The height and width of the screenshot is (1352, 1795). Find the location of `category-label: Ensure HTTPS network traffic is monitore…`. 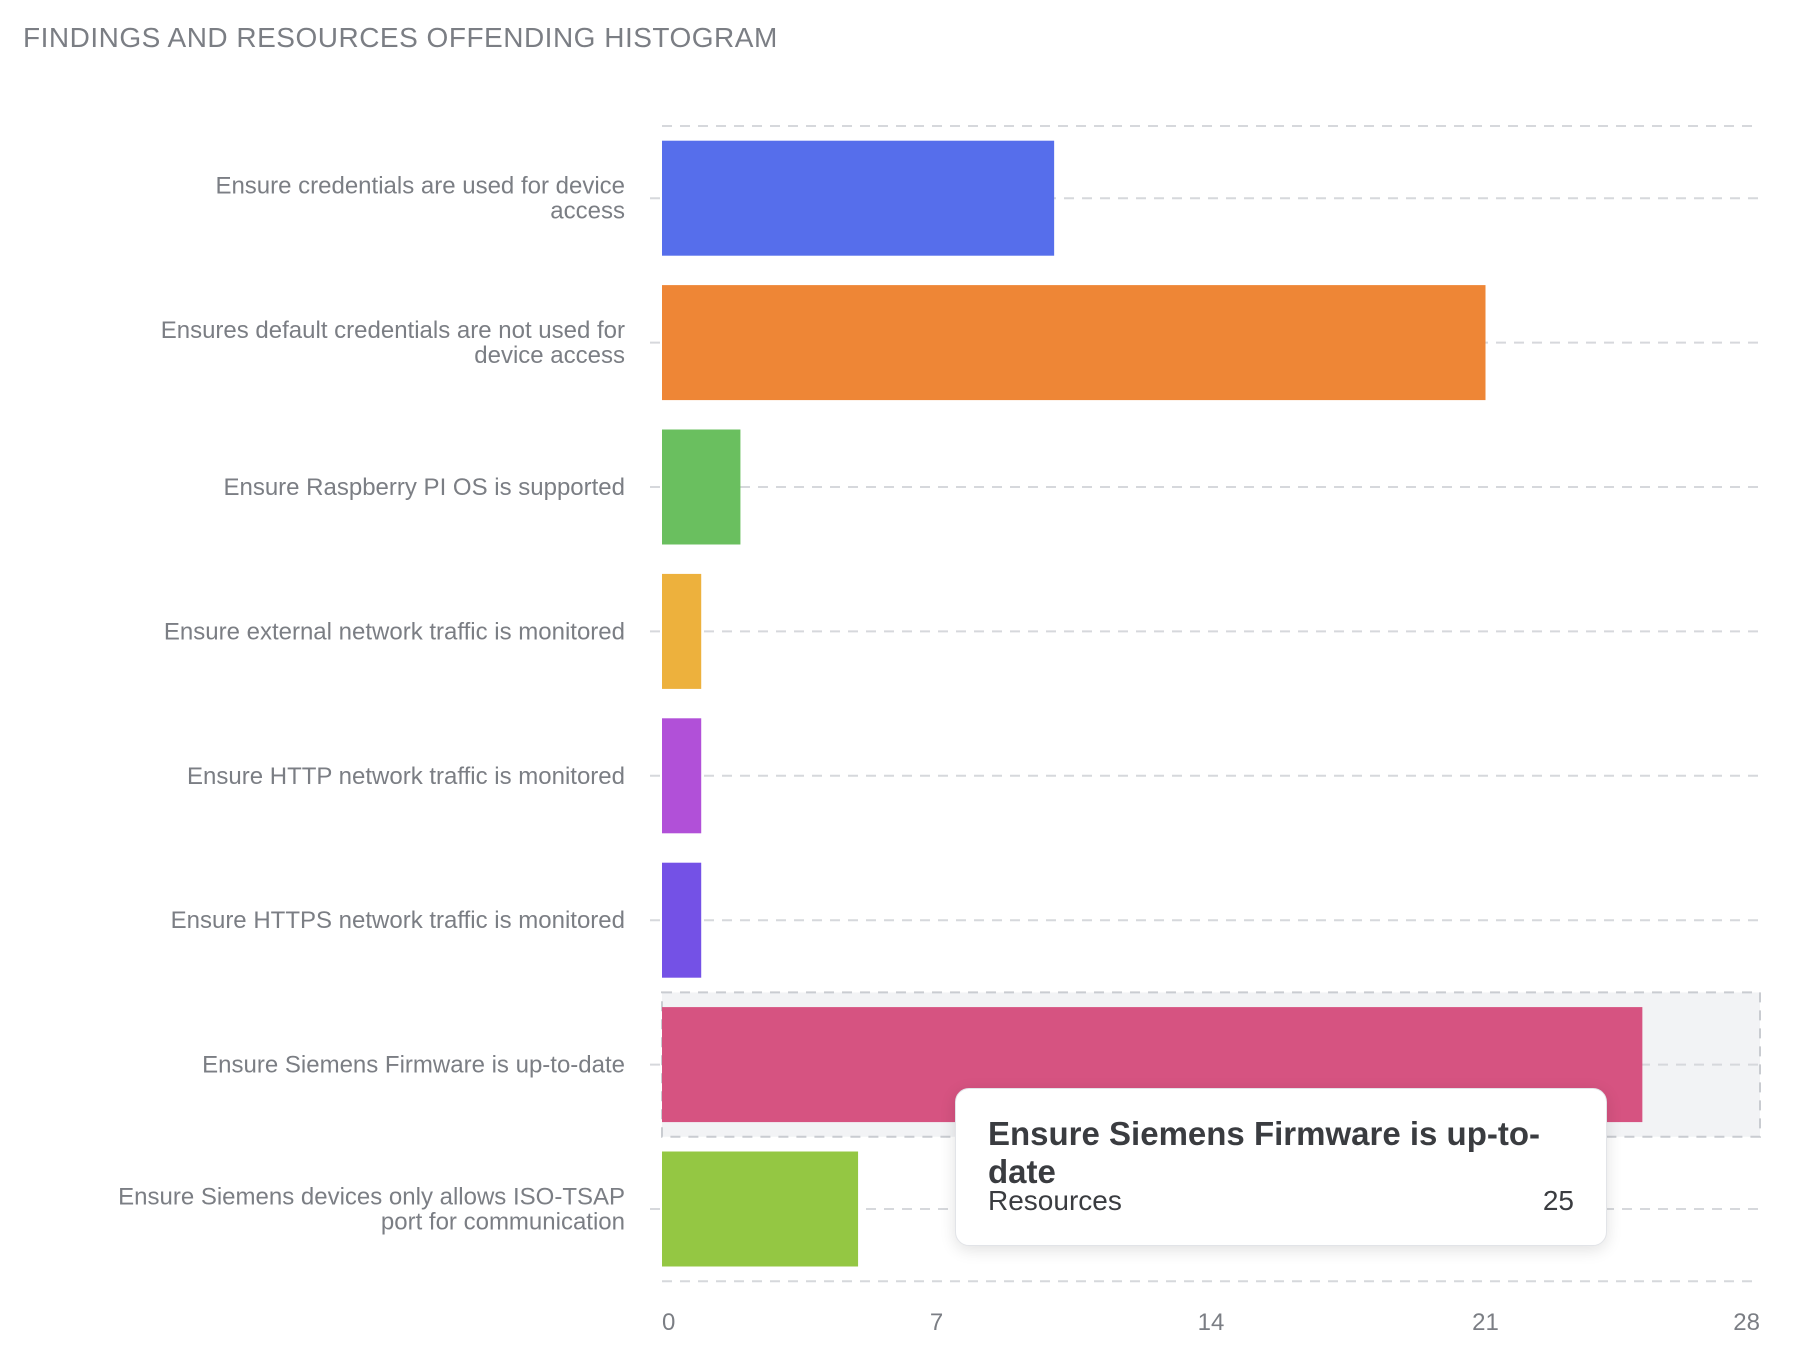

category-label: Ensure HTTPS network traffic is monitore… is located at coordinates (398, 920).